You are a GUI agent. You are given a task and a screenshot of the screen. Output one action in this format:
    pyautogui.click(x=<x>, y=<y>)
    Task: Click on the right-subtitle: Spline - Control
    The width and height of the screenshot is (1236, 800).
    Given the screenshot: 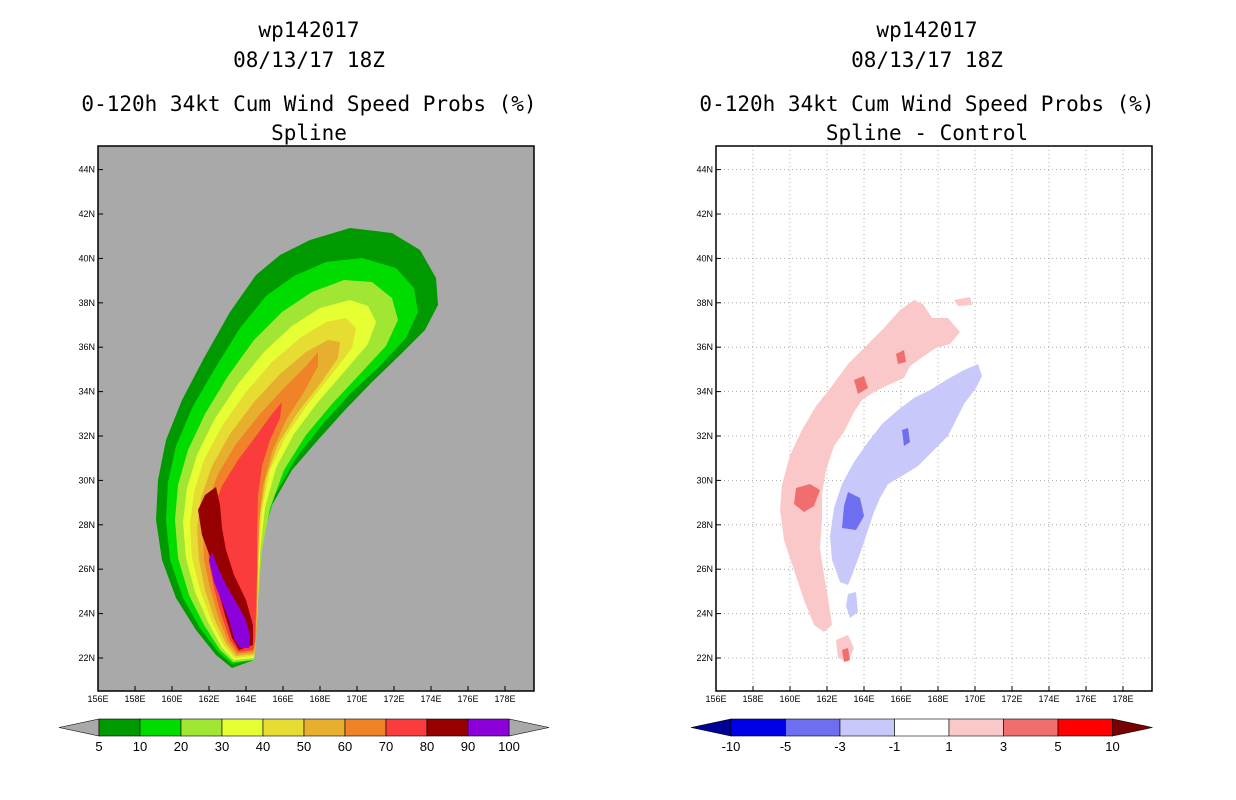 What is the action you would take?
    pyautogui.click(x=927, y=133)
    